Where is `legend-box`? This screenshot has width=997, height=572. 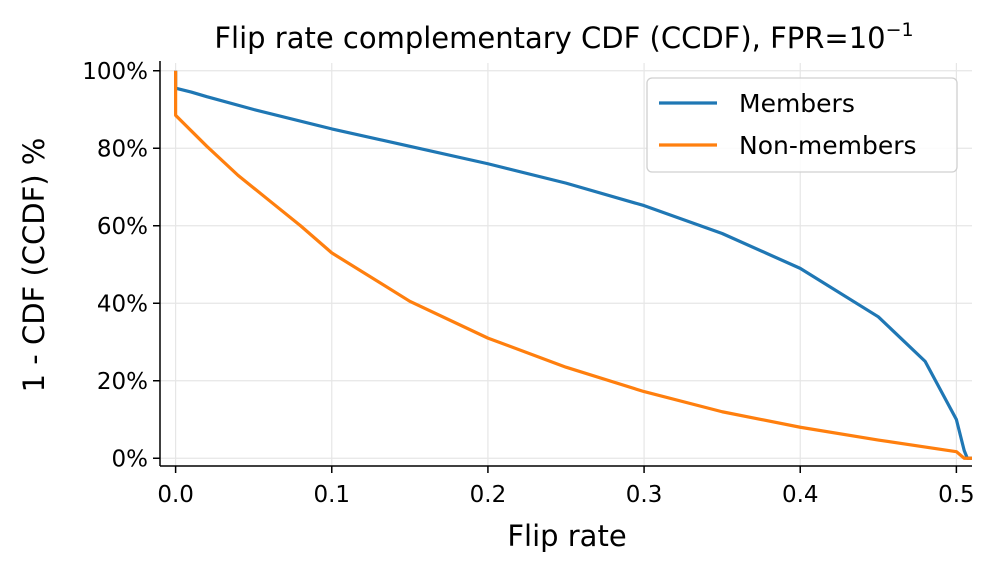
legend-box is located at coordinates (802, 125).